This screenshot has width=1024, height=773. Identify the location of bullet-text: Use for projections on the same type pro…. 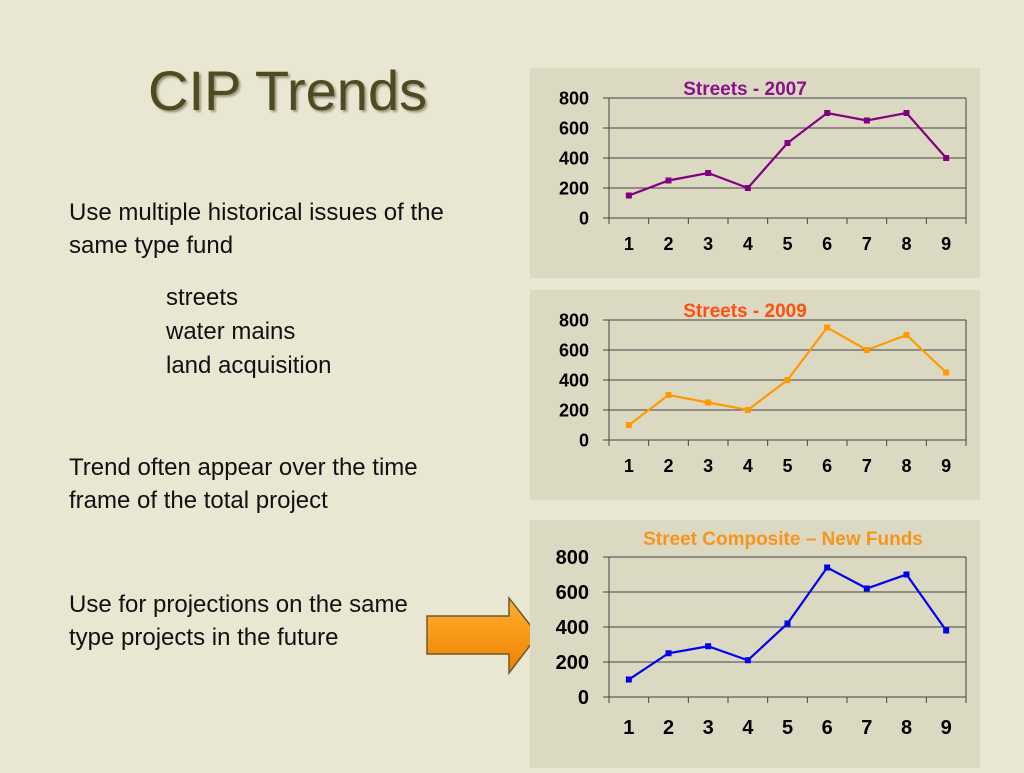
(238, 621).